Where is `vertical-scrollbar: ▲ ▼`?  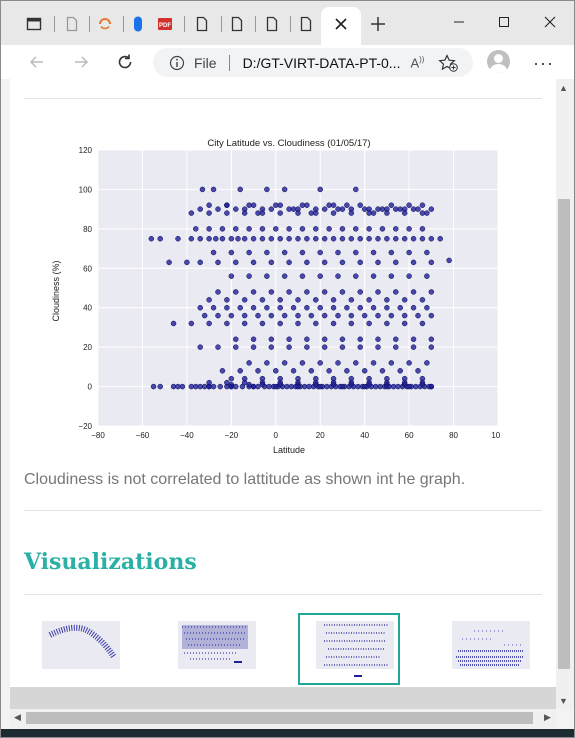
vertical-scrollbar: ▲ ▼ is located at coordinates (565, 394).